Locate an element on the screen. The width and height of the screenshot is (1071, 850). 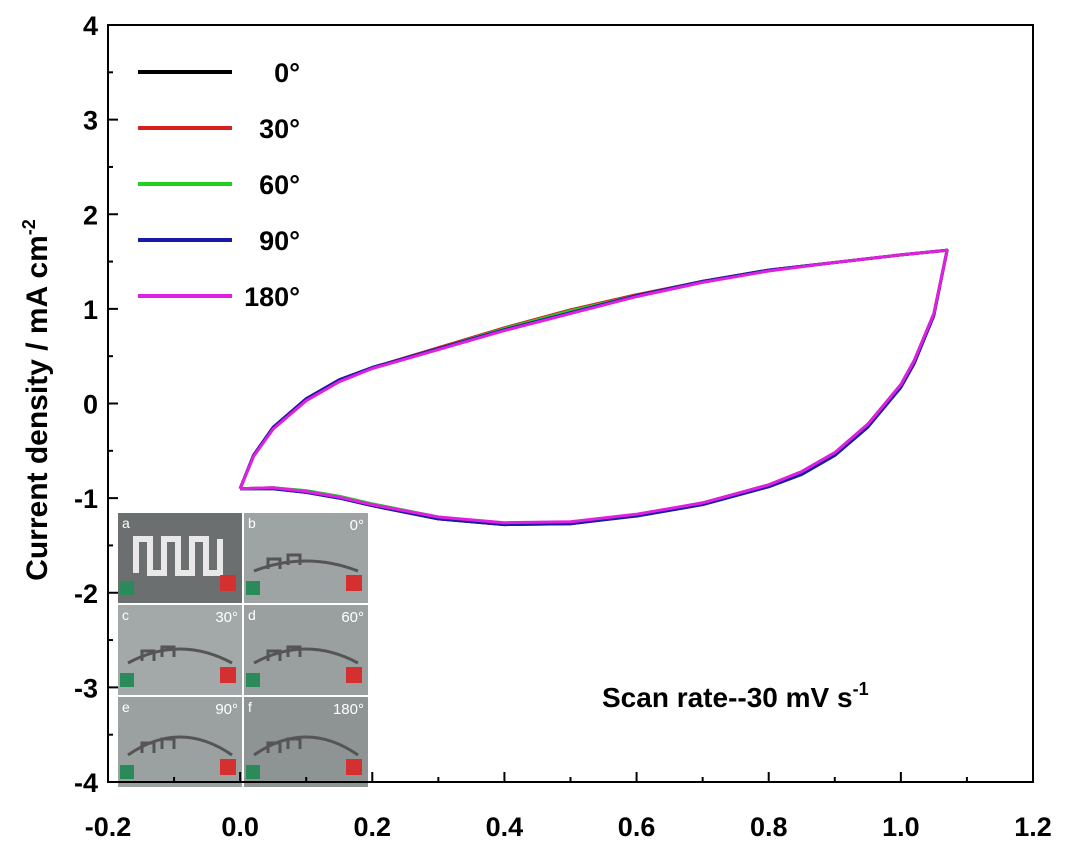
panel-letter: b is located at coordinates (252, 523).